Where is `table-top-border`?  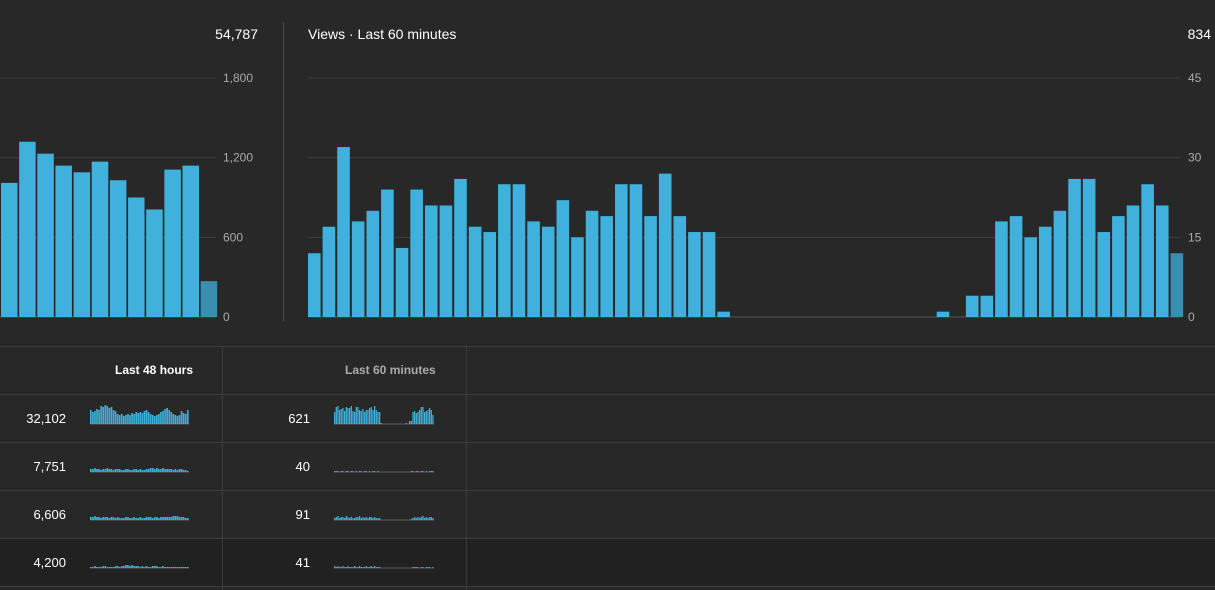 table-top-border is located at coordinates (607, 346).